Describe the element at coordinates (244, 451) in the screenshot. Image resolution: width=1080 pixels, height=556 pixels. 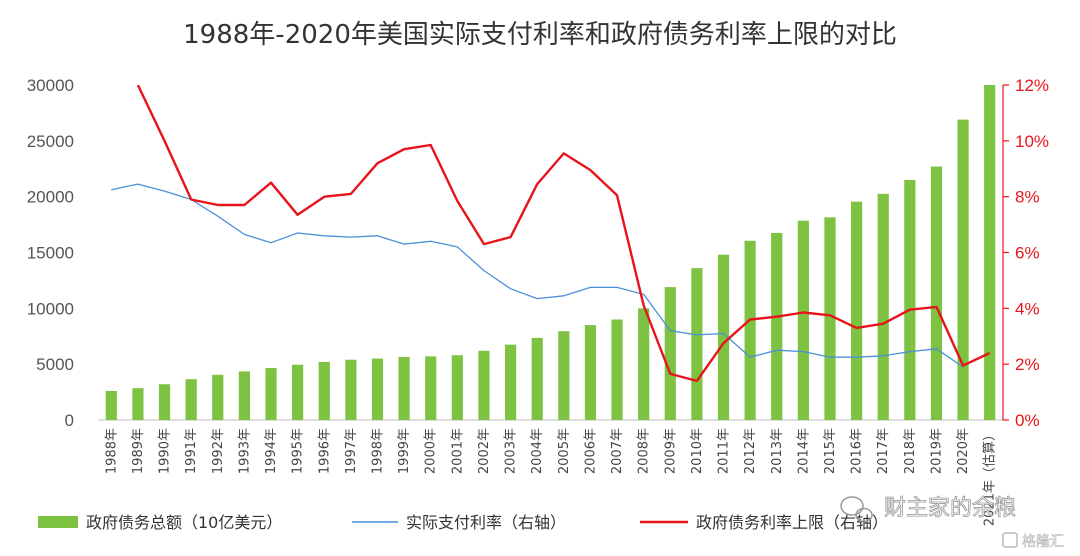
I see `x-tick-label: 1993年` at that location.